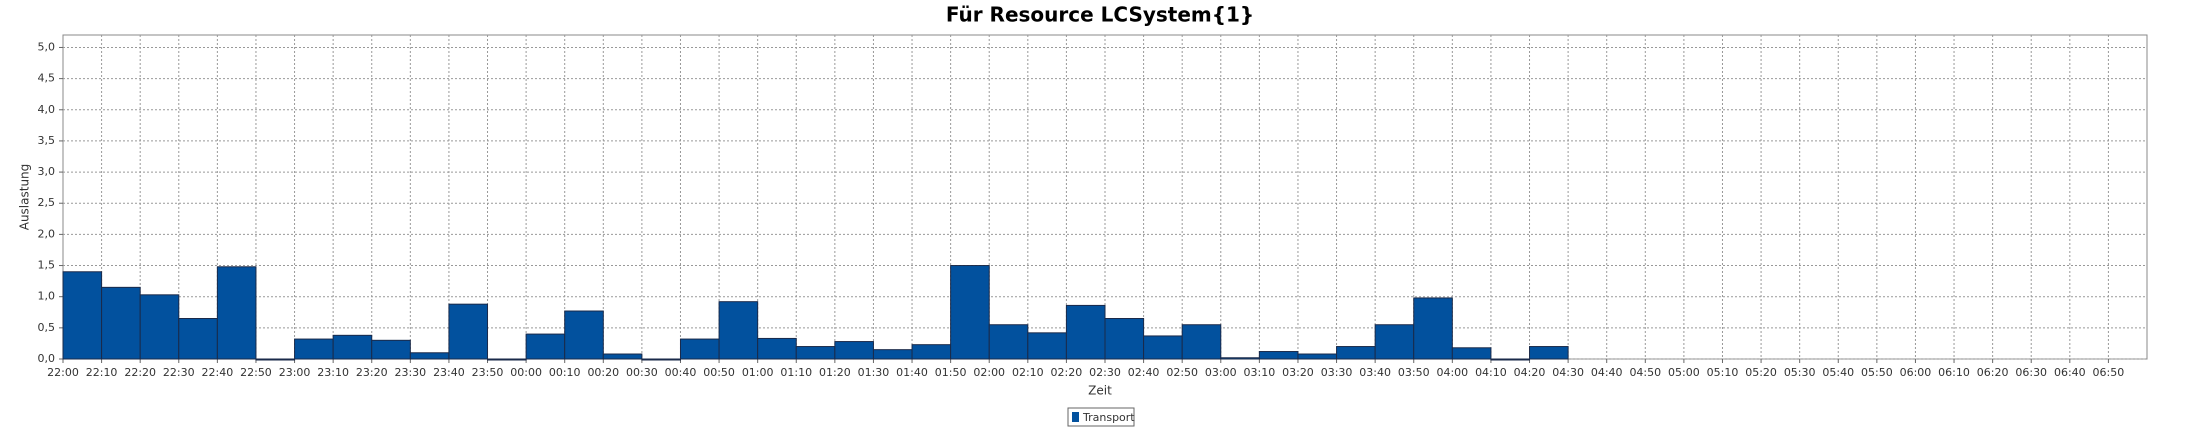 The height and width of the screenshot is (435, 2200). What do you see at coordinates (874, 372) in the screenshot?
I see `x-tick-label: 01:30` at bounding box center [874, 372].